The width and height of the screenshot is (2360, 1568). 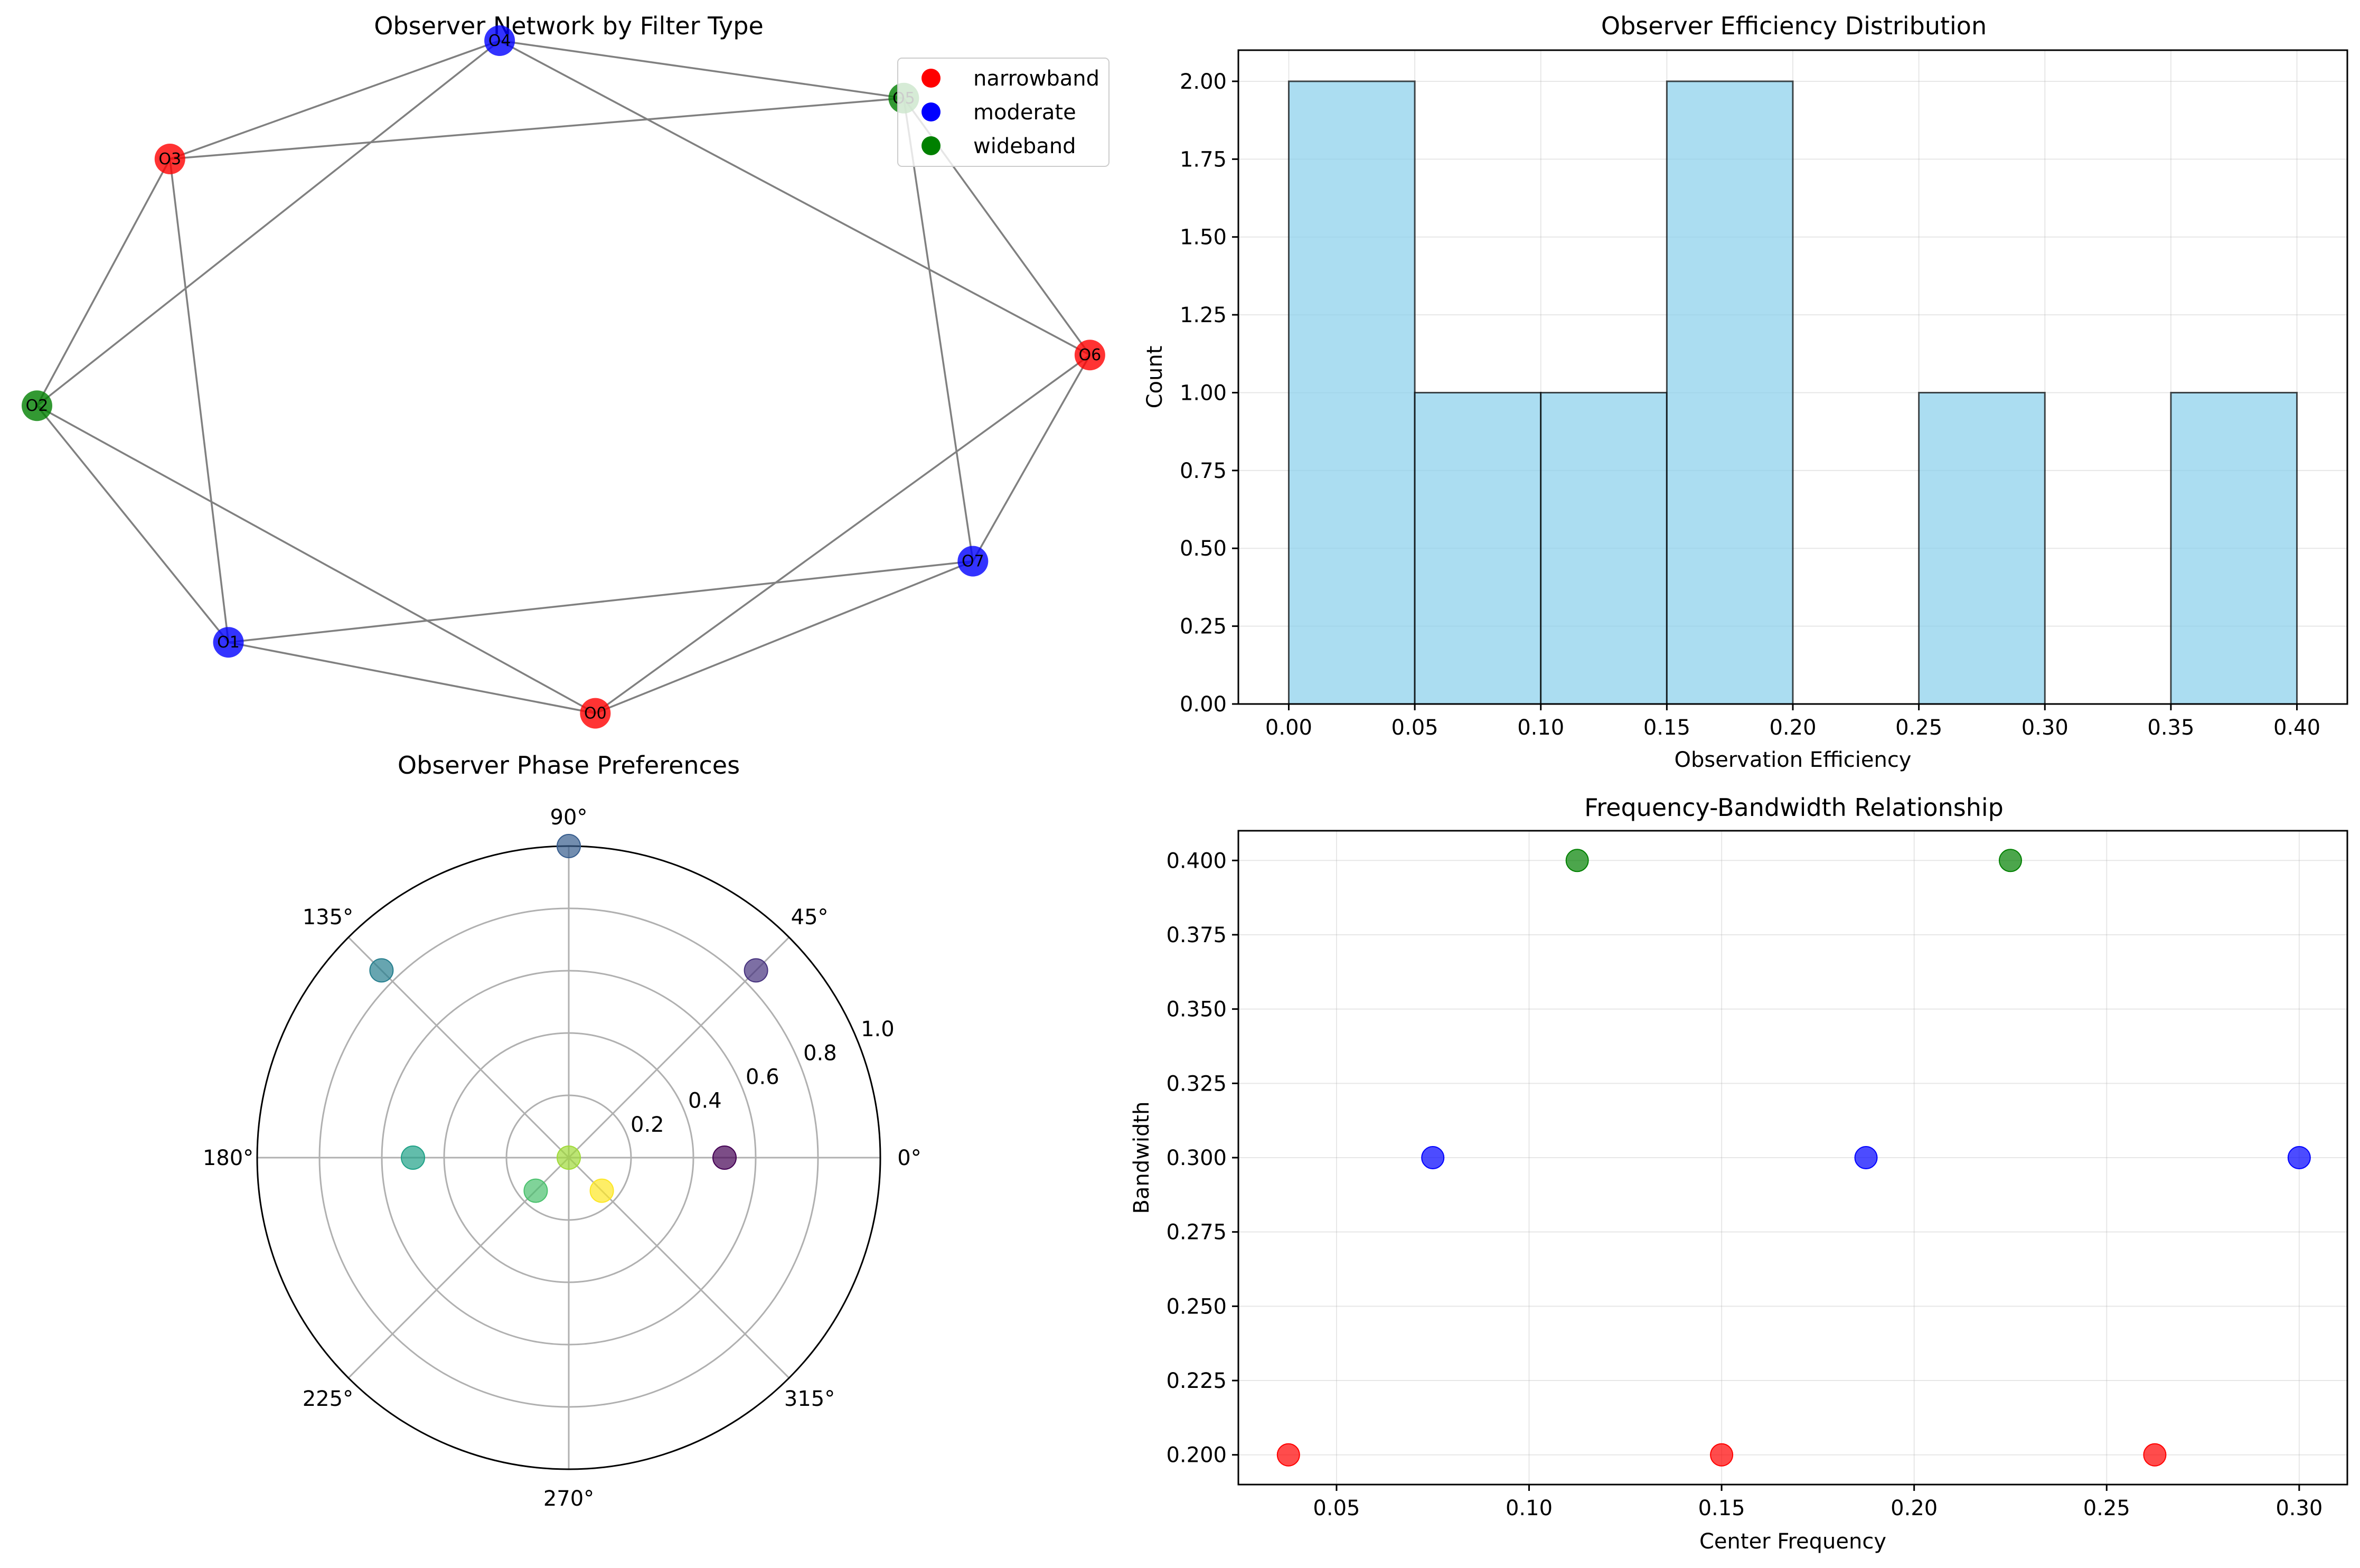 I want to click on fb-x-tick-label: 0.05, so click(x=1337, y=1508).